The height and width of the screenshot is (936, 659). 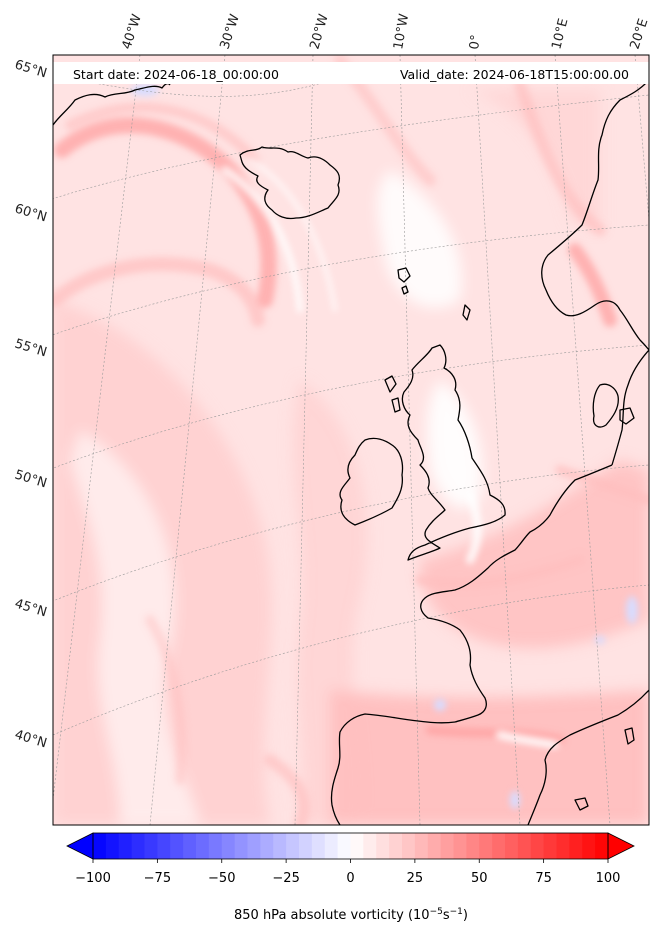 I want to click on lat-label-60n: 60°N, so click(x=31, y=213).